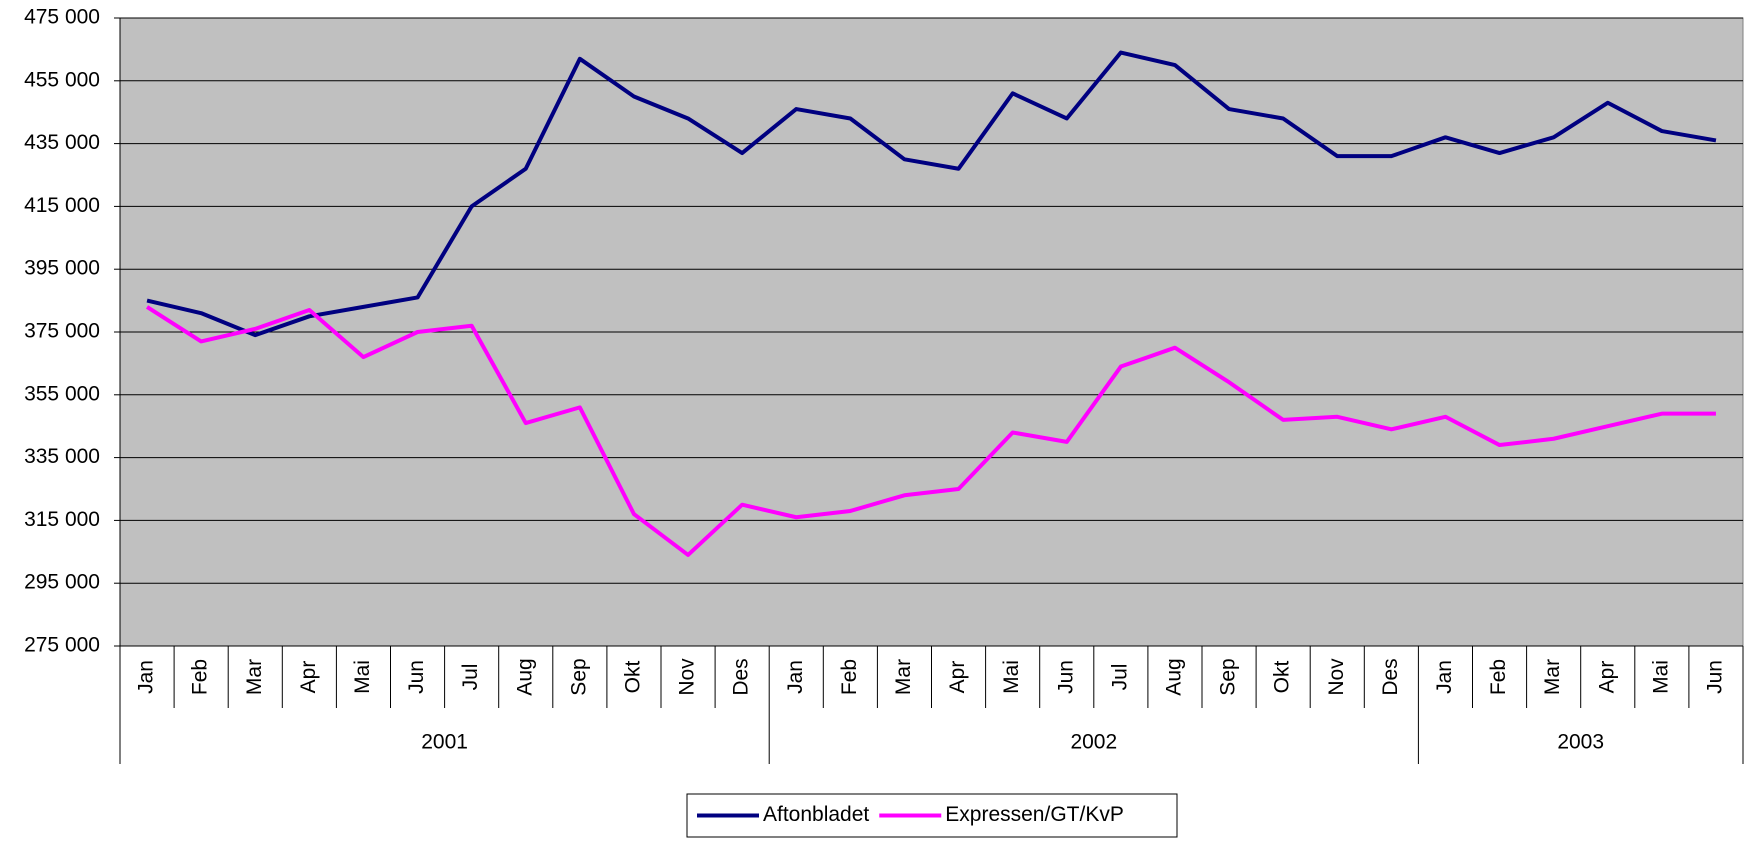  I want to click on y-tick-label: 415 000, so click(62, 205).